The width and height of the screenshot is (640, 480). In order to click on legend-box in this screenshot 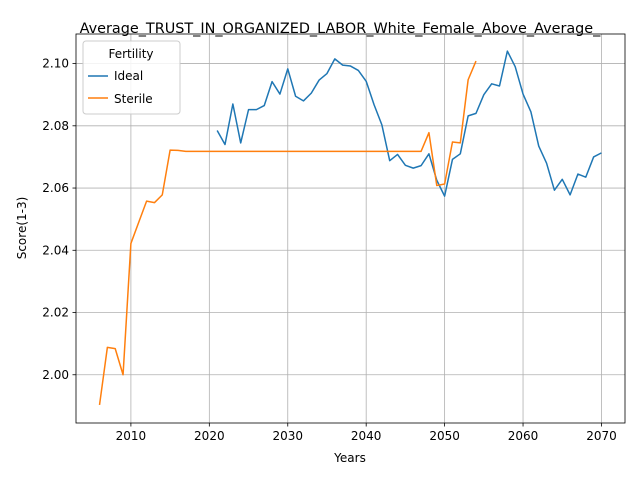, I will do `click(131, 77)`.